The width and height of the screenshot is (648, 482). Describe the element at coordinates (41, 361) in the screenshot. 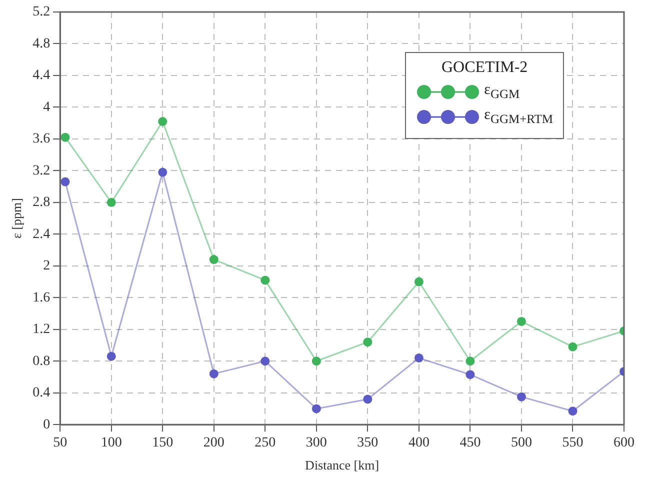

I see `y-tick-label: 0.8` at that location.